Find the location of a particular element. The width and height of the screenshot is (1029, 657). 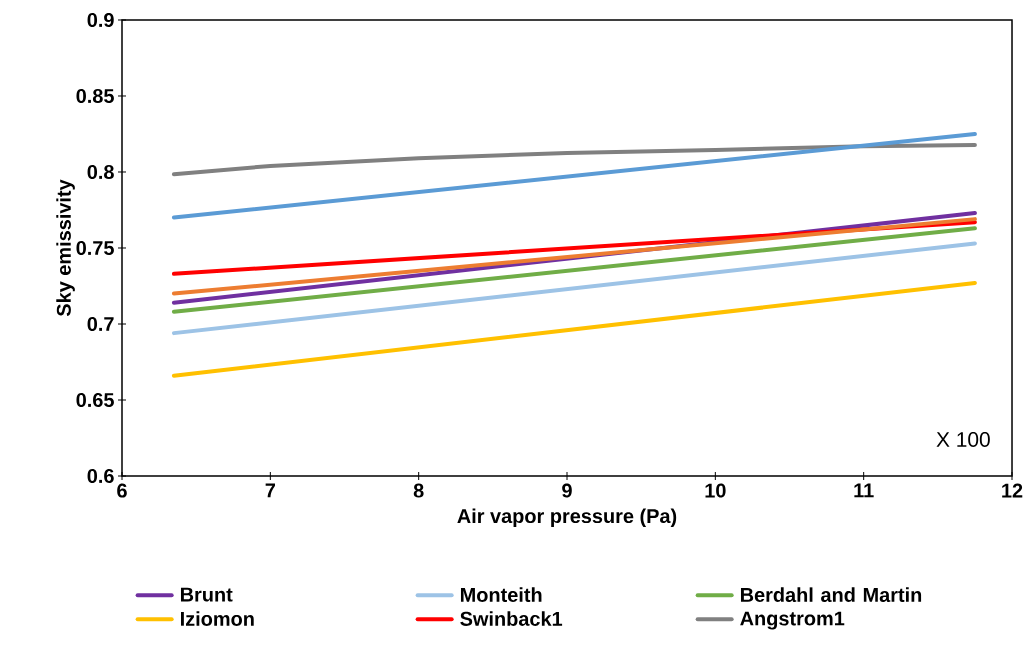

annotation: X 100 is located at coordinates (963, 439).